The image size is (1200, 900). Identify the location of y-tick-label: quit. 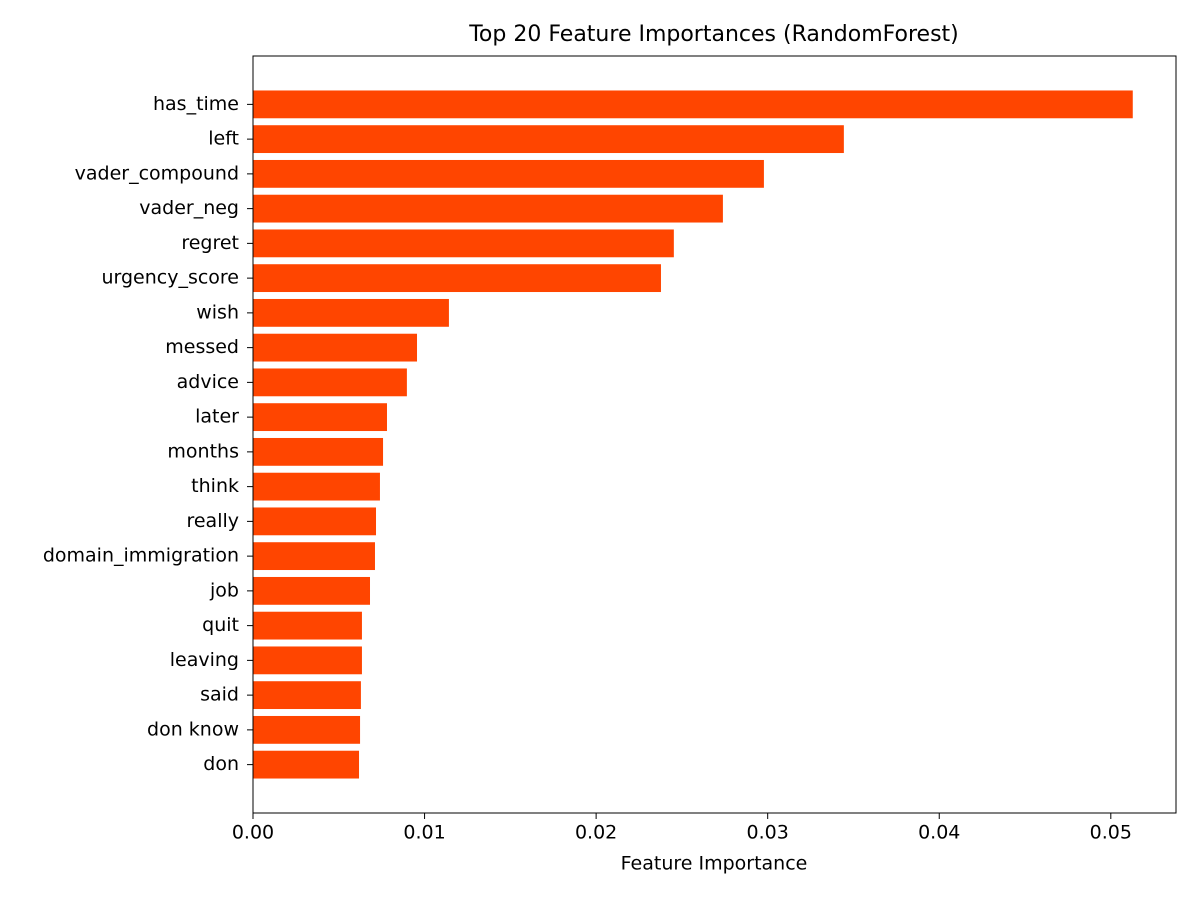
(220, 625).